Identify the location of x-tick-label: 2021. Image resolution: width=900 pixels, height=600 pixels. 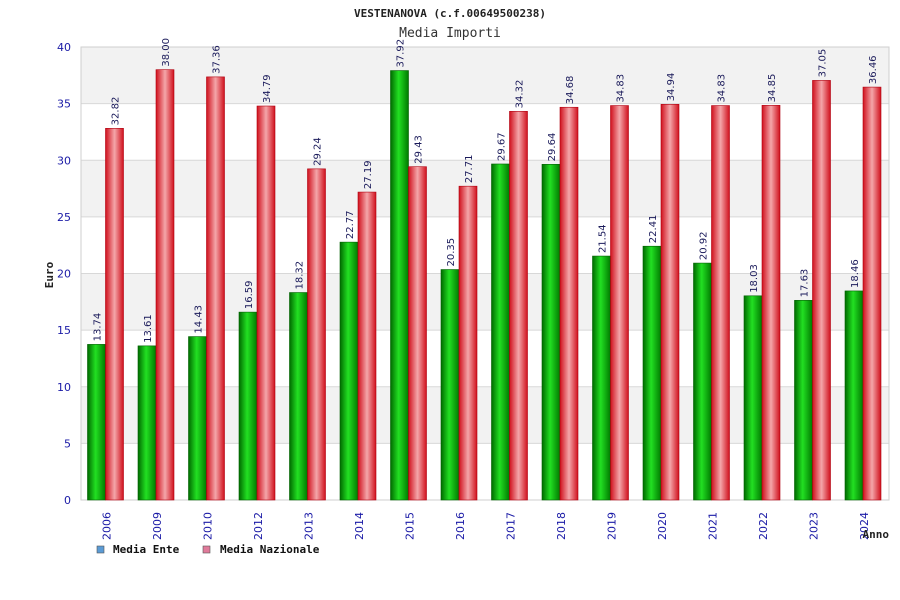
(712, 526).